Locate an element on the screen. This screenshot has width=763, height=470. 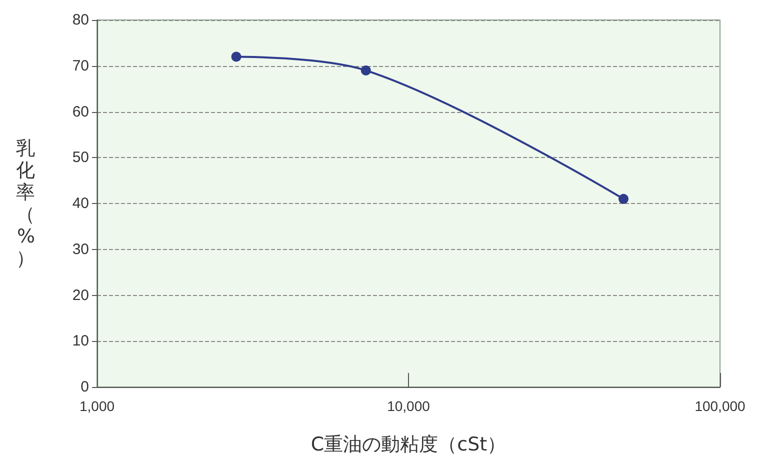
y-axis-title: 乳化率（%） is located at coordinates (25, 204).